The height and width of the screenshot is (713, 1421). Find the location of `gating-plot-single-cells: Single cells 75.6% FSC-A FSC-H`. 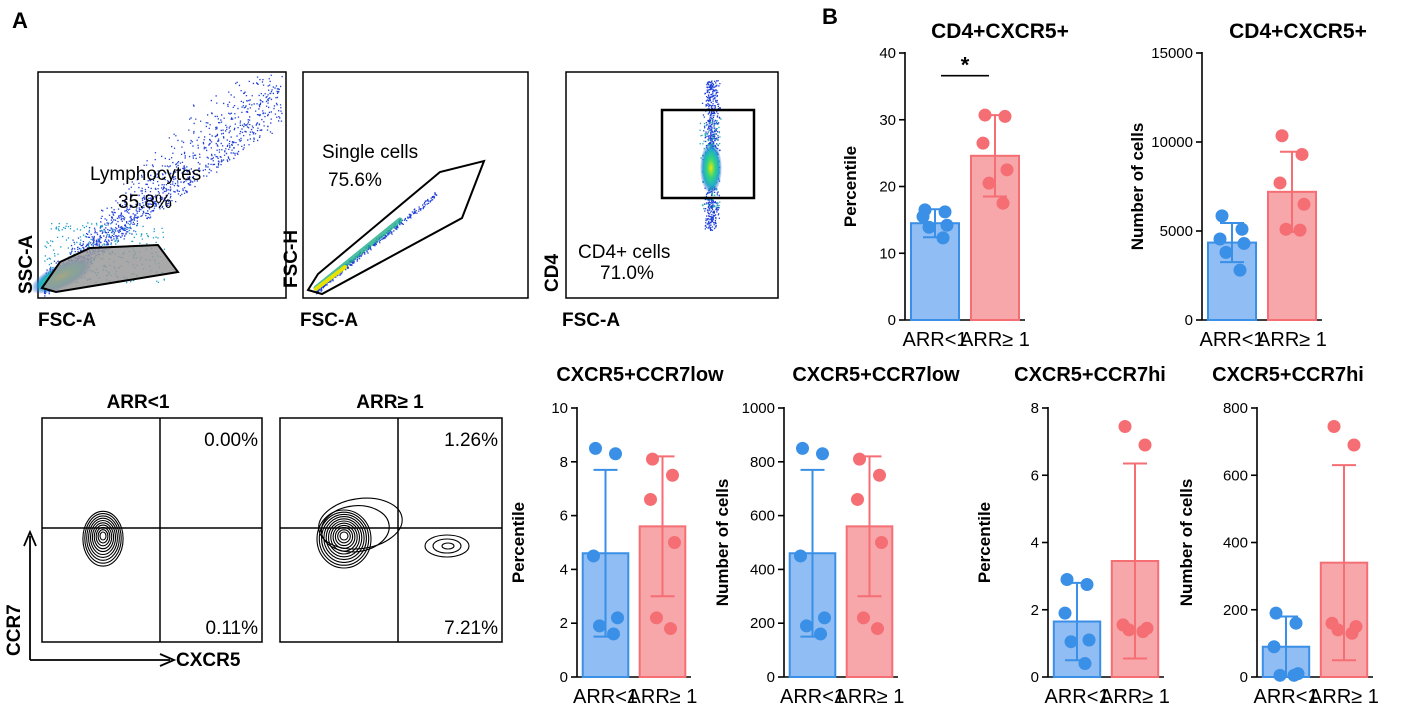

gating-plot-single-cells: Single cells 75.6% FSC-A FSC-H is located at coordinates (405, 201).